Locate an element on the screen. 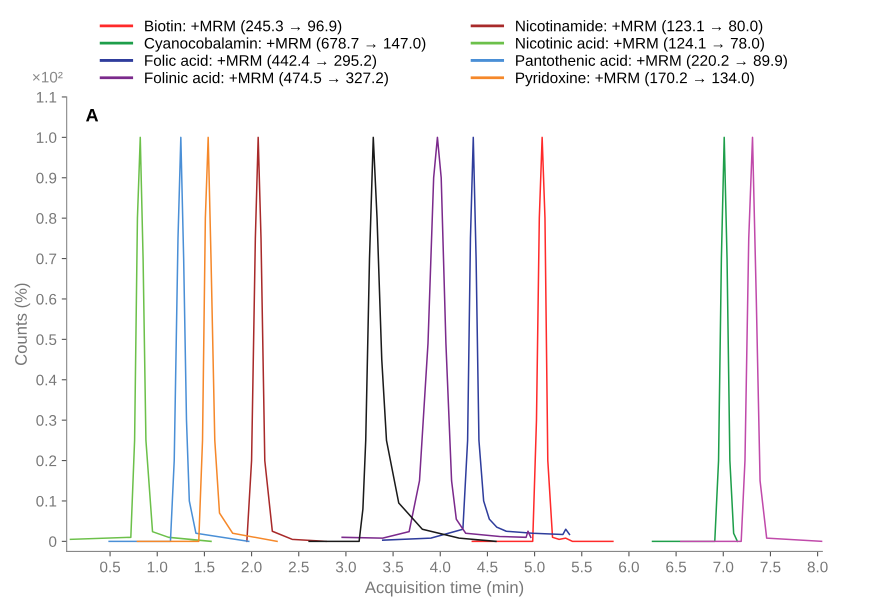 The height and width of the screenshot is (606, 889). x-tick-label: 2.0 is located at coordinates (252, 567).